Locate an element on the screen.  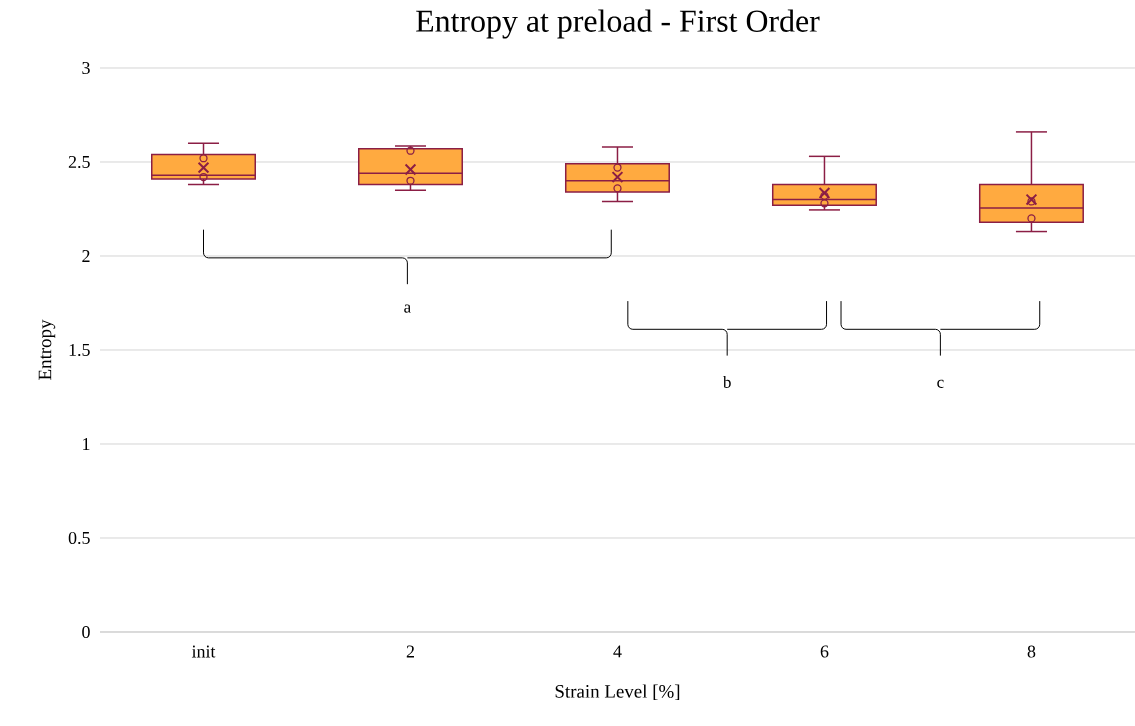
annotation: a is located at coordinates (407, 308).